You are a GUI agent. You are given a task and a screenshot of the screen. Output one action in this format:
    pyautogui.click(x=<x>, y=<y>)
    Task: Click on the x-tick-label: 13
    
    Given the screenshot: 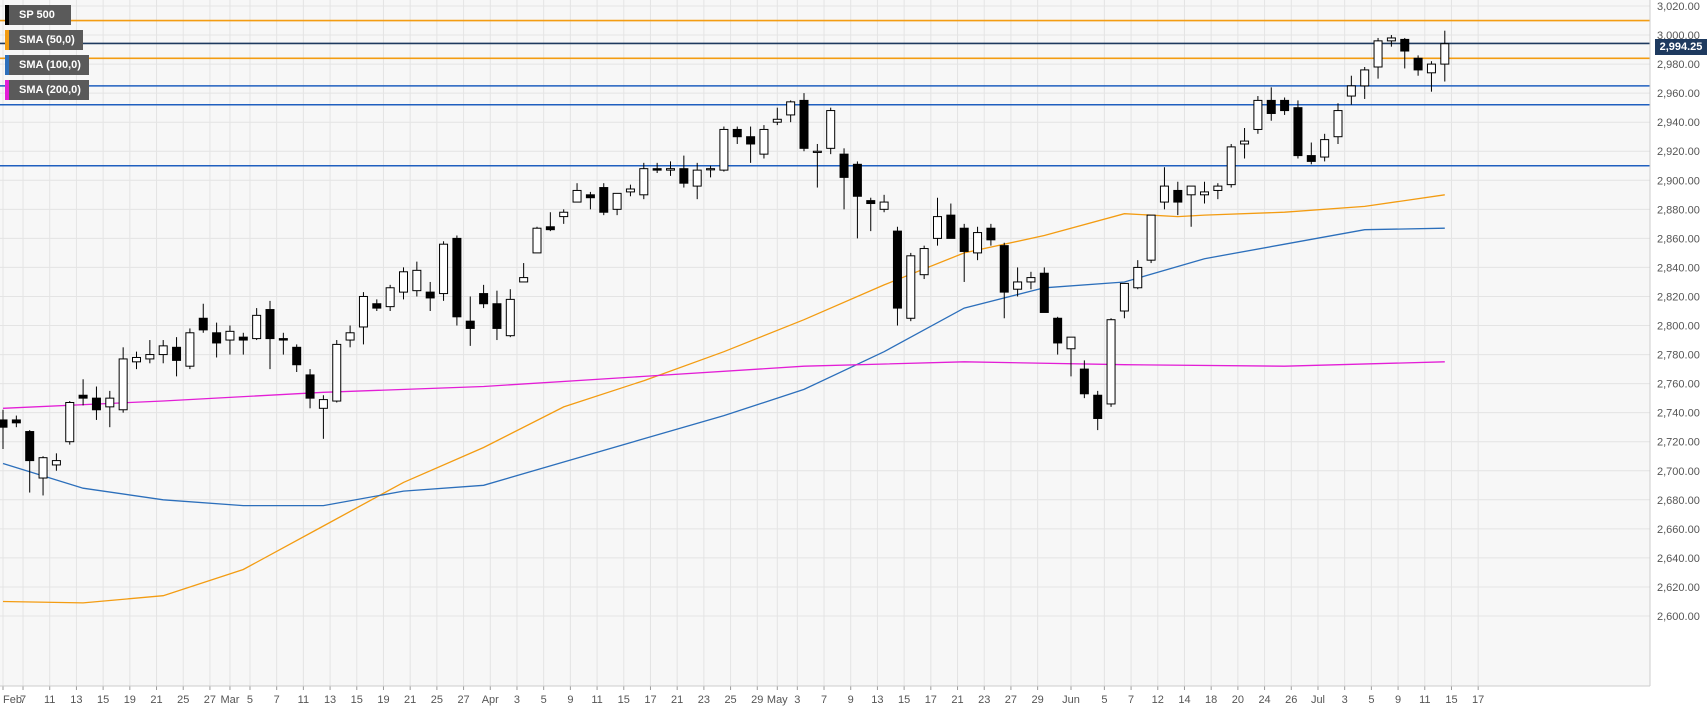 What is the action you would take?
    pyautogui.click(x=330, y=700)
    